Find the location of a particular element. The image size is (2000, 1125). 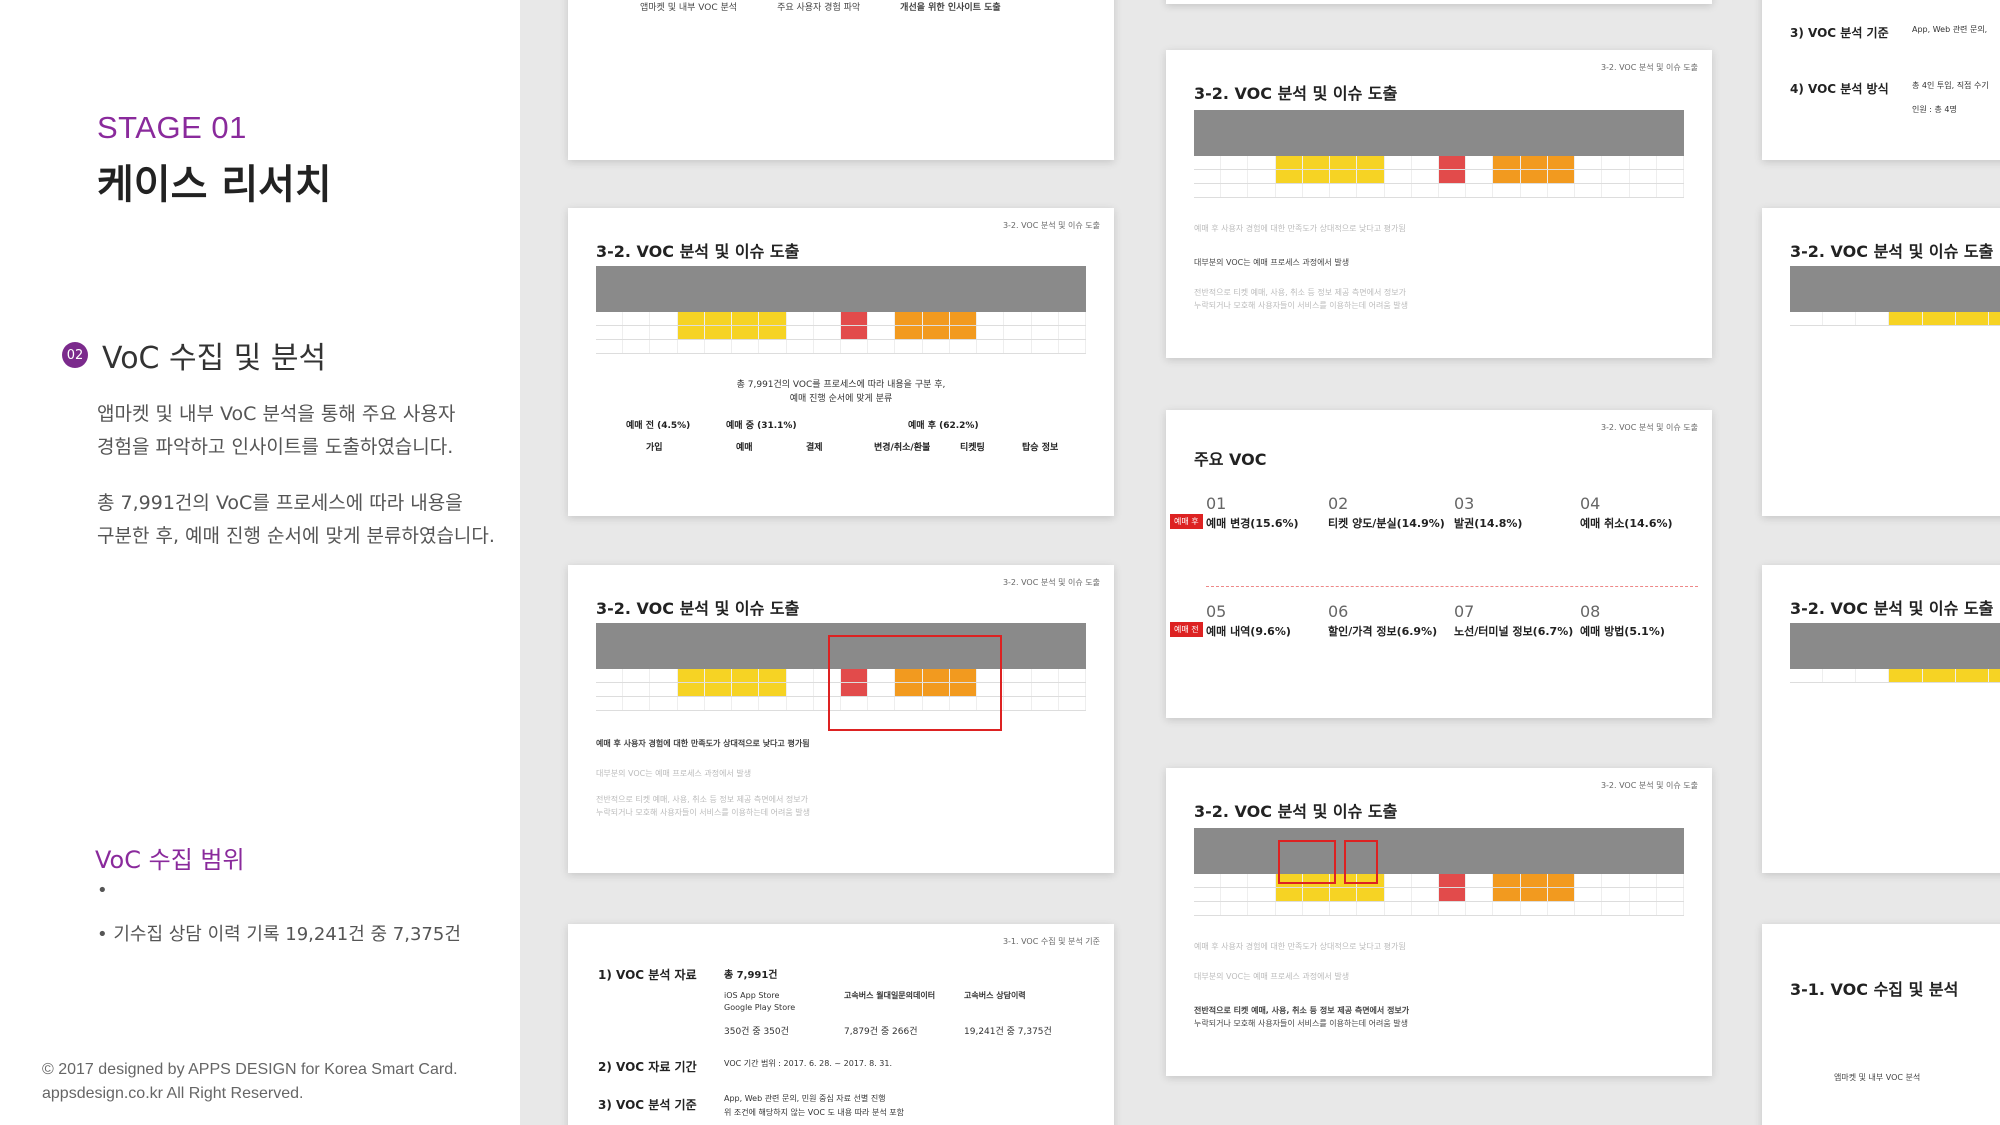

voc-store-ios: iOS App Store is located at coordinates (752, 995).